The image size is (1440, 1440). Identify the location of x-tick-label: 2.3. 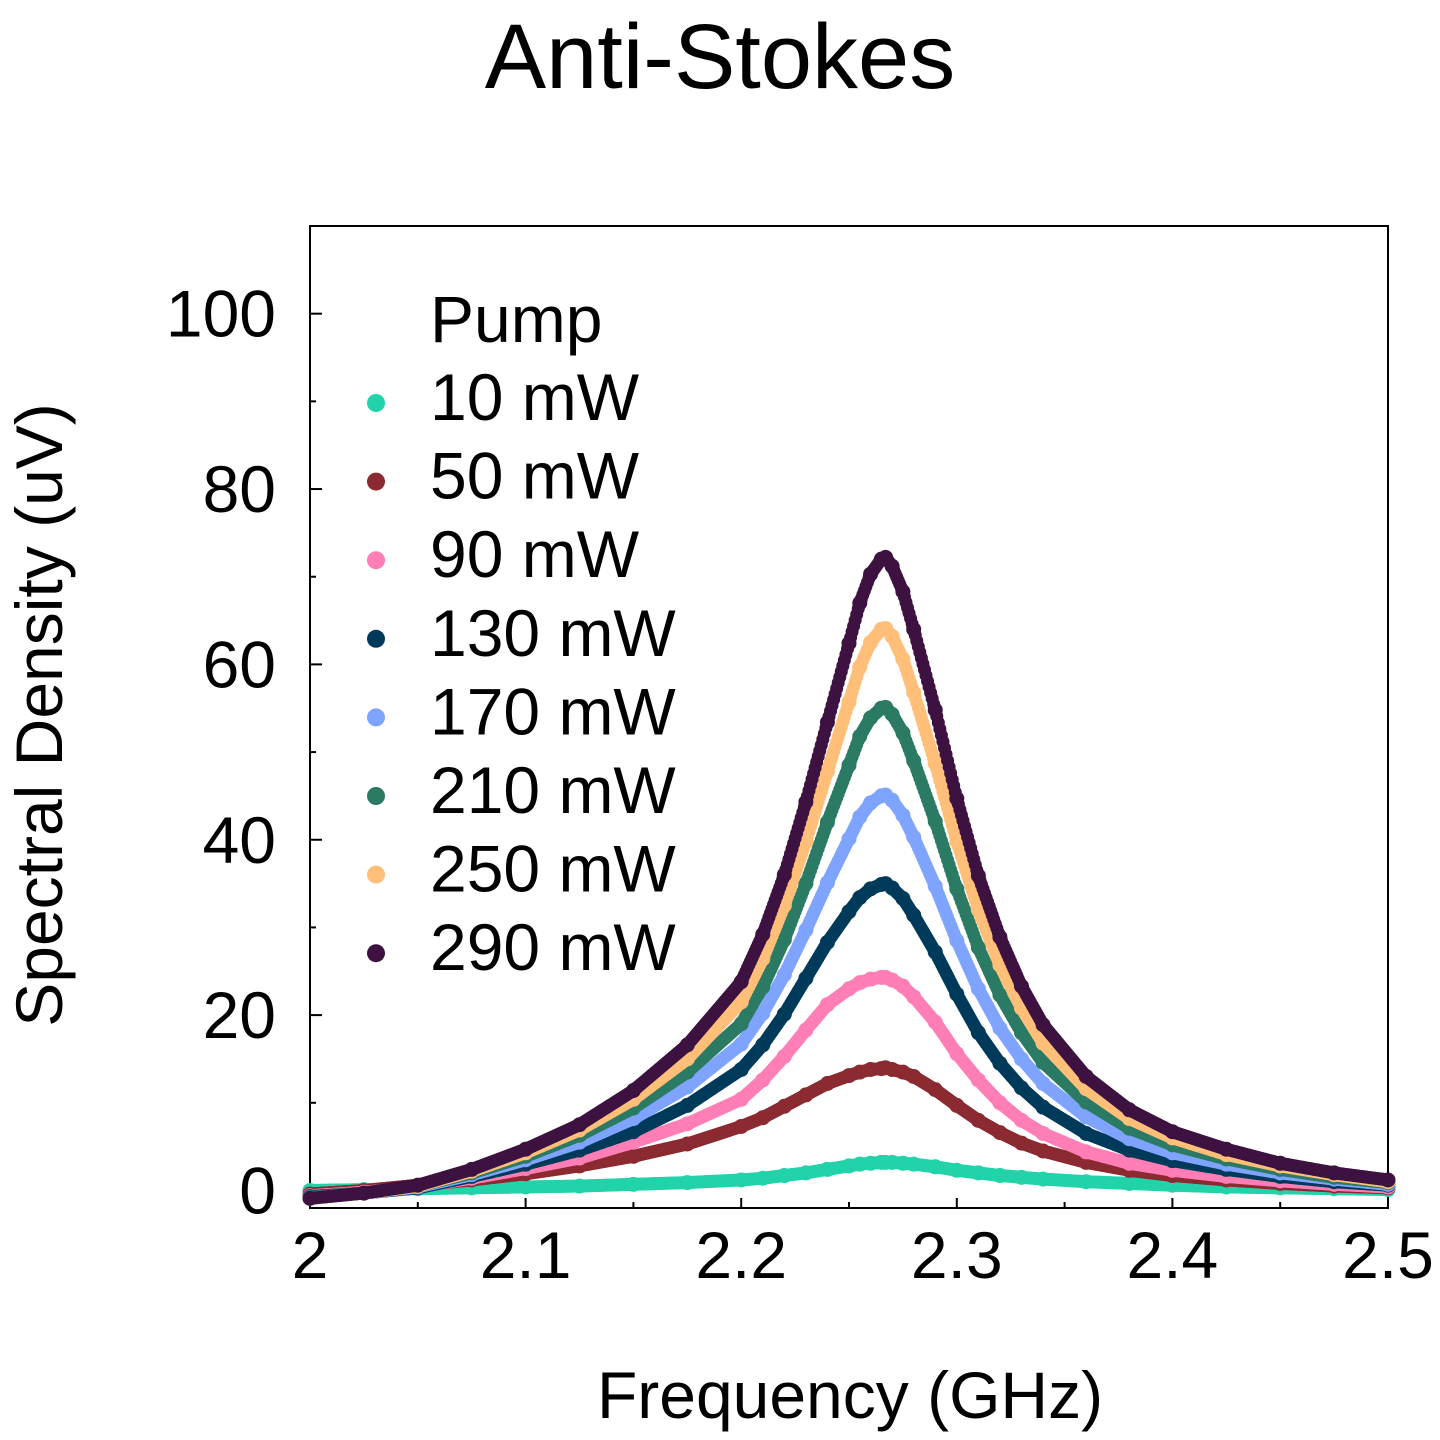
(957, 1255).